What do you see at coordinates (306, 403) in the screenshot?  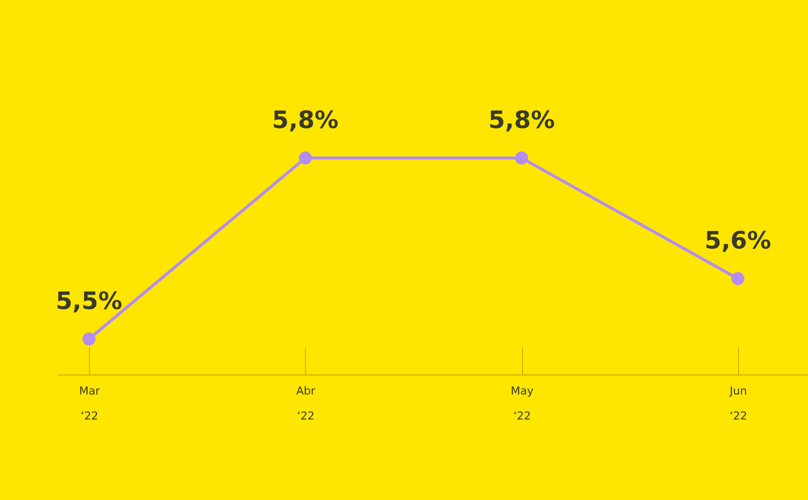 I see `x-tick-label: Abr ‘22` at bounding box center [306, 403].